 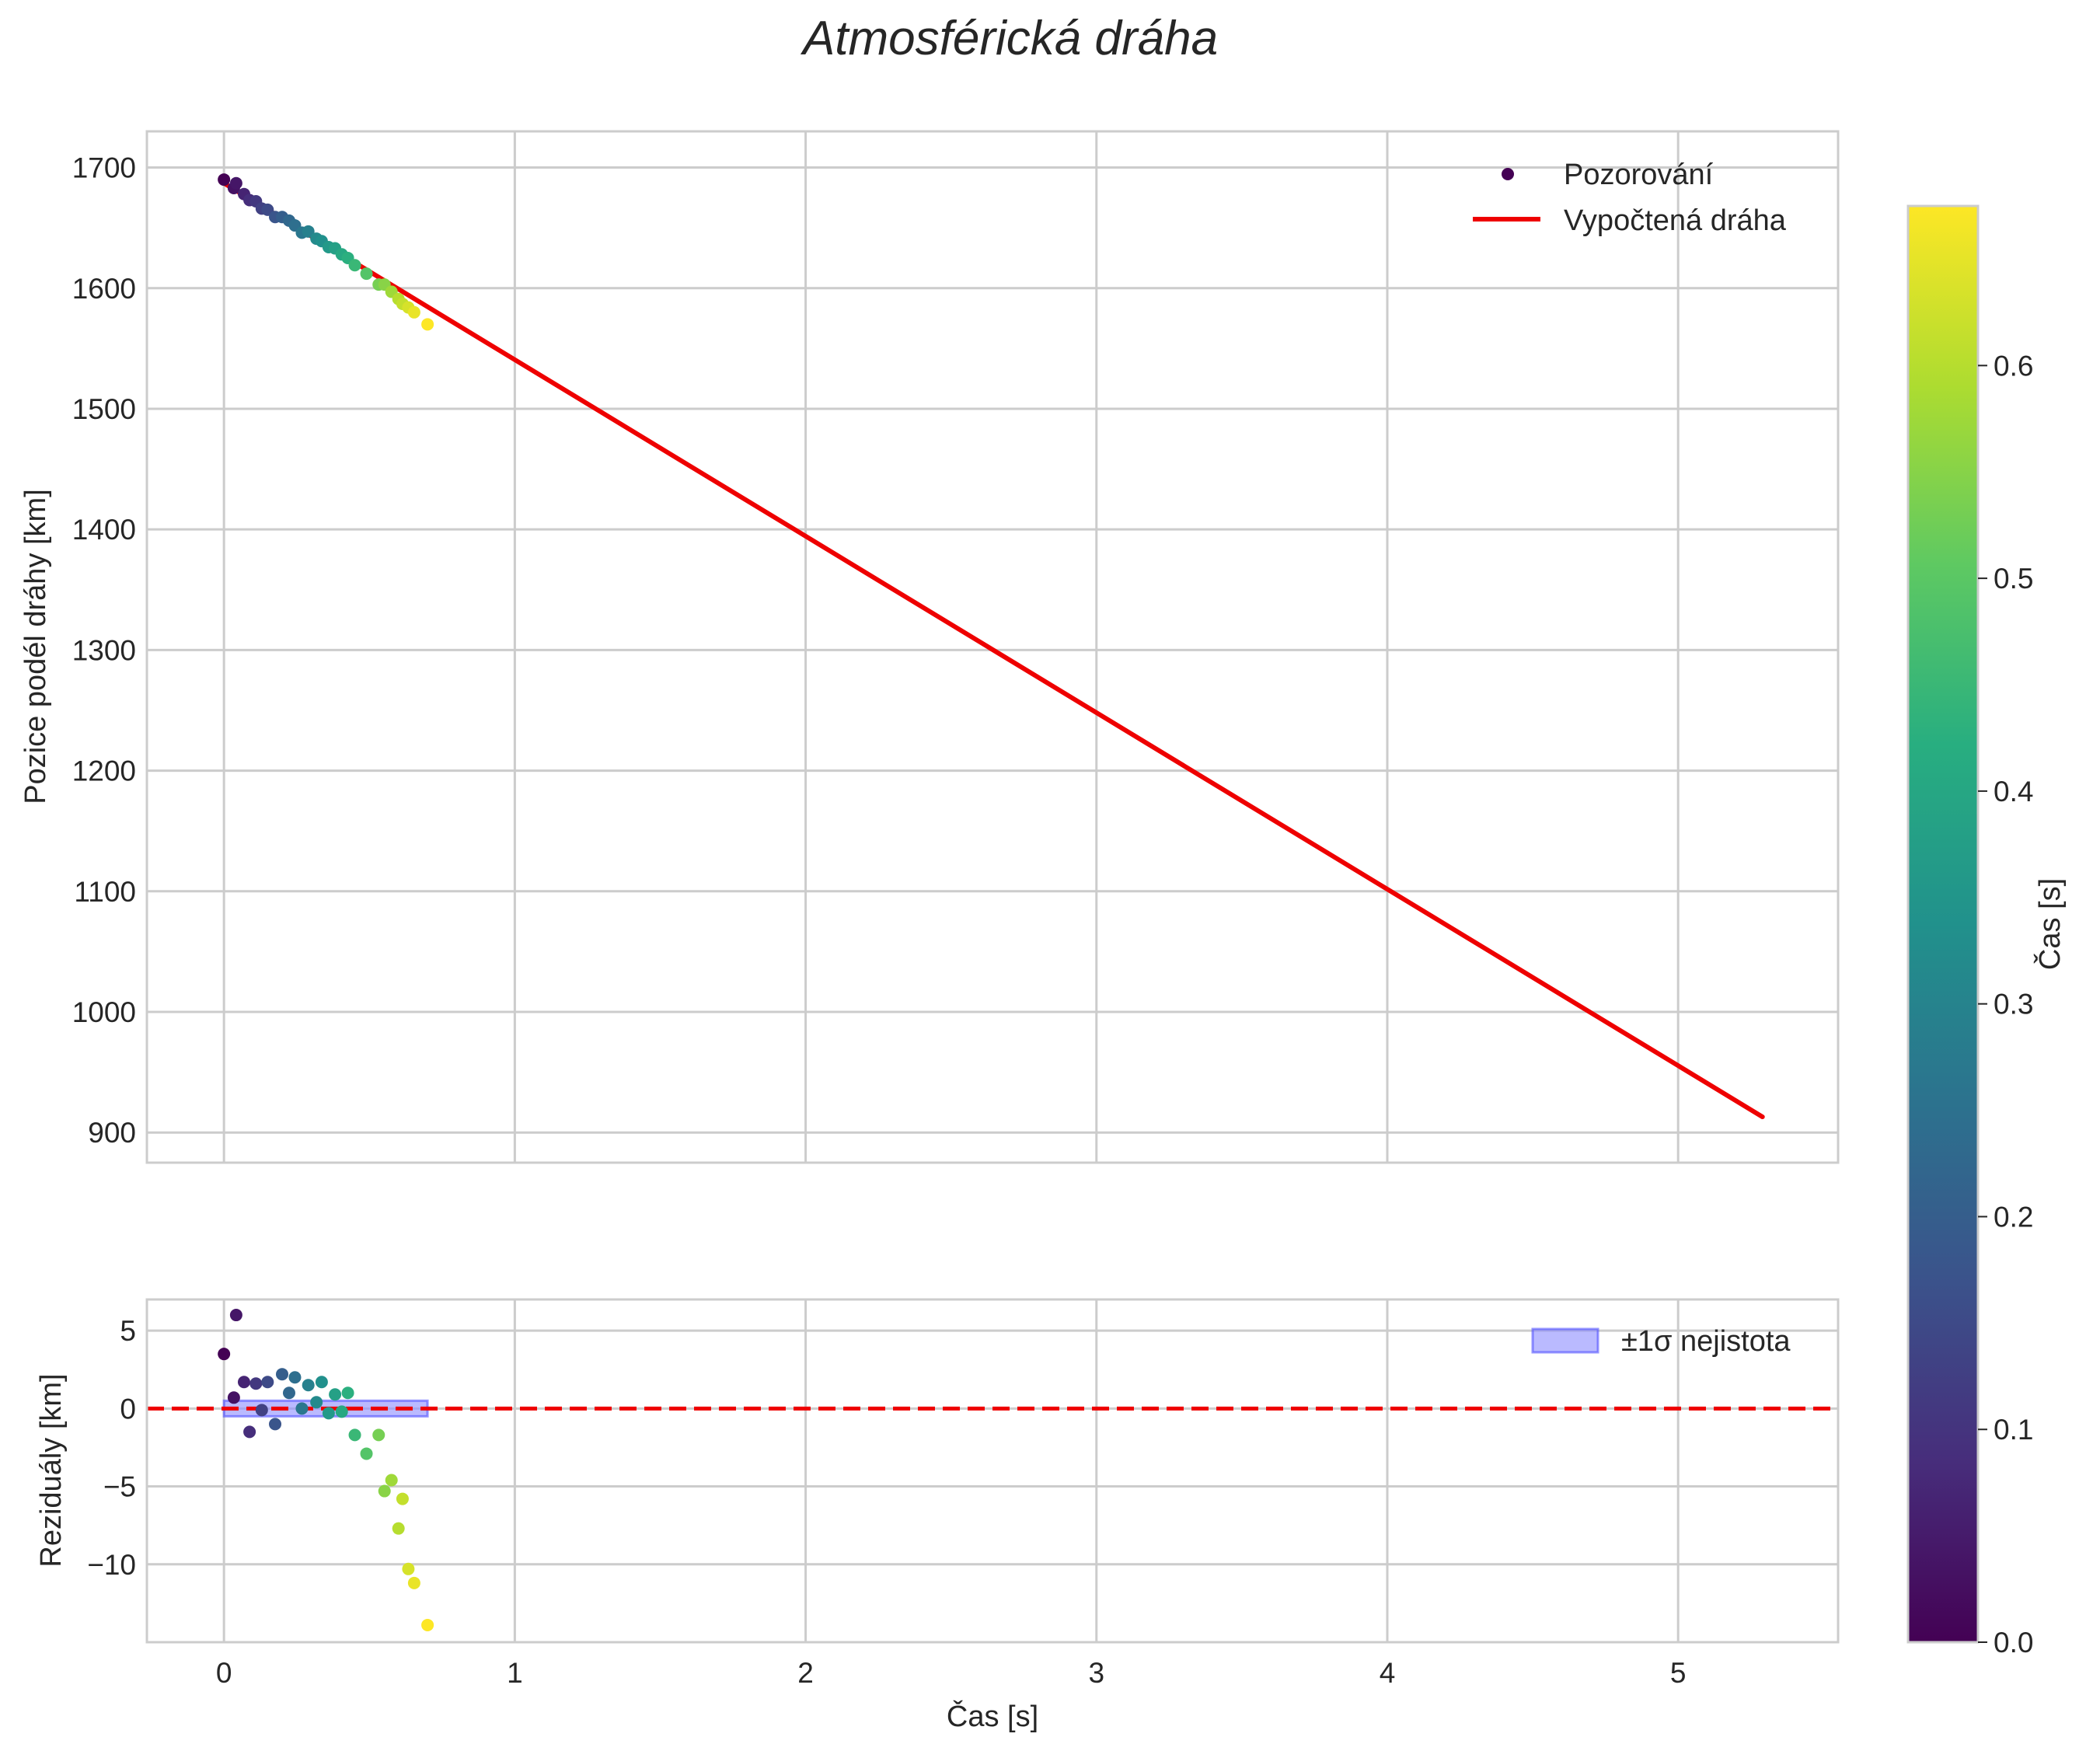 What do you see at coordinates (111, 1448) in the screenshot?
I see `bottom-y-tick-labels: 5 0 −5 −10` at bounding box center [111, 1448].